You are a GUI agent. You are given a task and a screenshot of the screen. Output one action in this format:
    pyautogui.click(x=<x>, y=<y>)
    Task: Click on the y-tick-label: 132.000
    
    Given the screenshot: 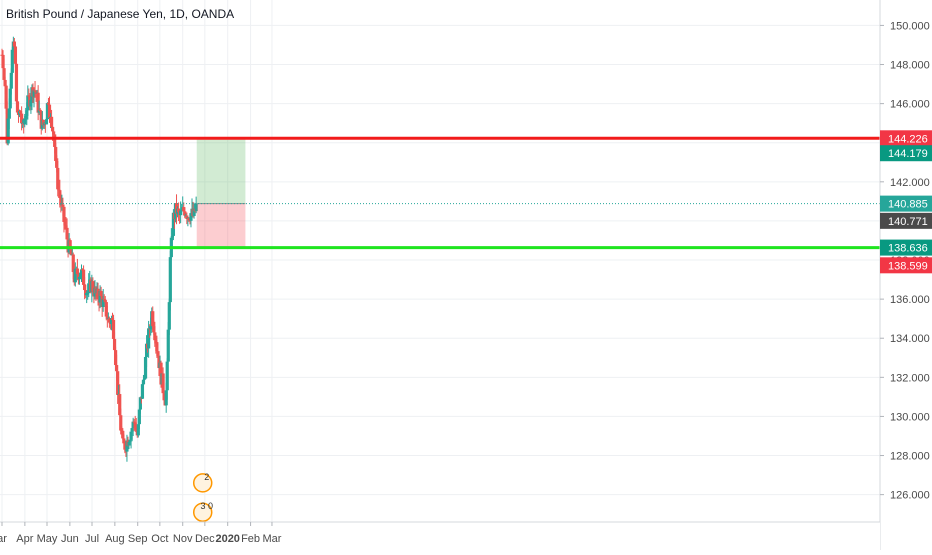 What is the action you would take?
    pyautogui.click(x=910, y=378)
    